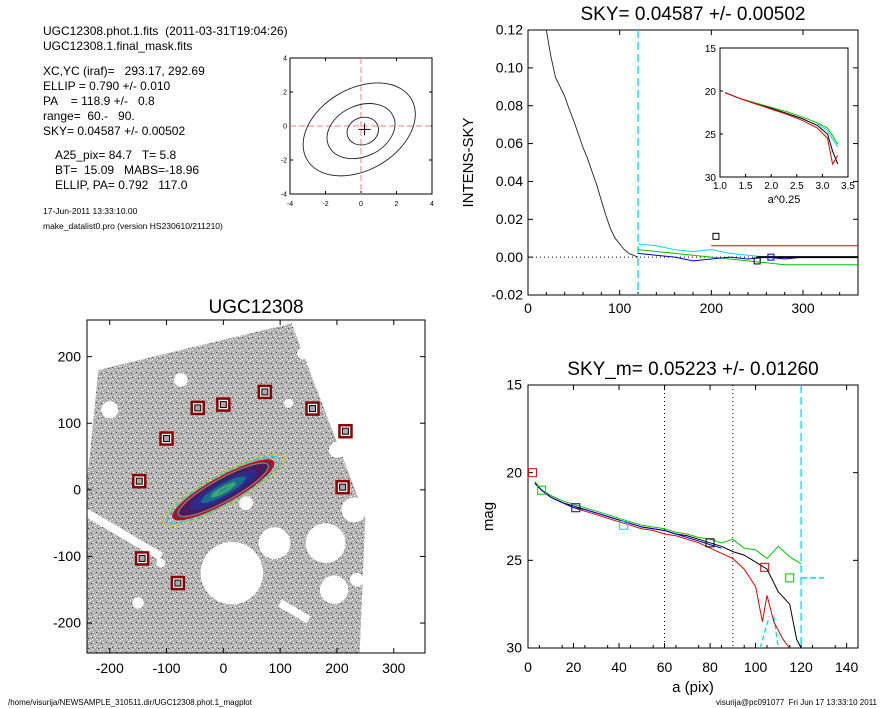  Describe the element at coordinates (255, 307) in the screenshot. I see `chart-title: UGC12308` at that location.